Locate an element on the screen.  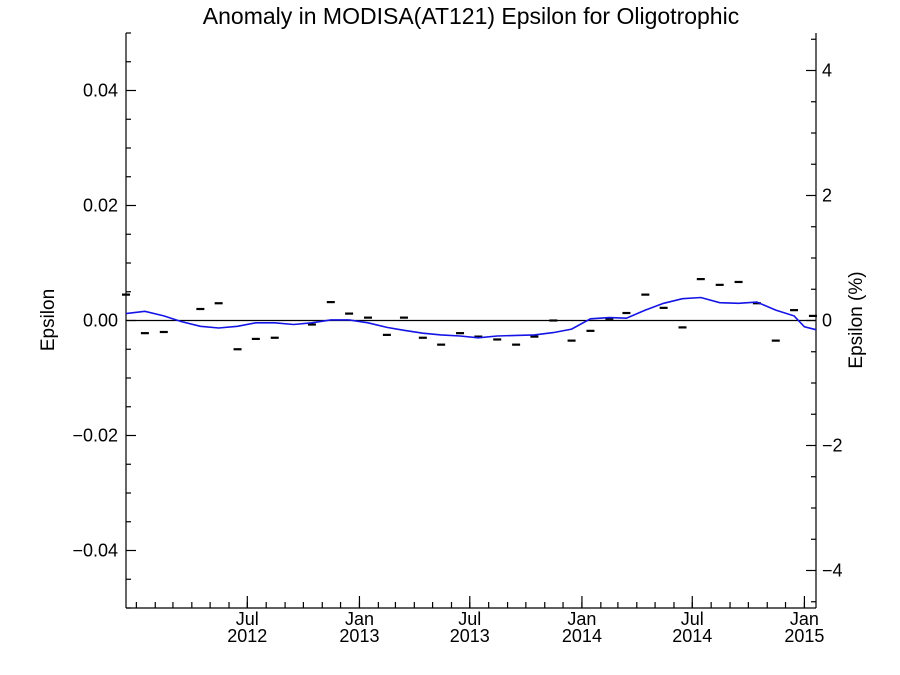
x-tick-year: 2015 is located at coordinates (804, 636).